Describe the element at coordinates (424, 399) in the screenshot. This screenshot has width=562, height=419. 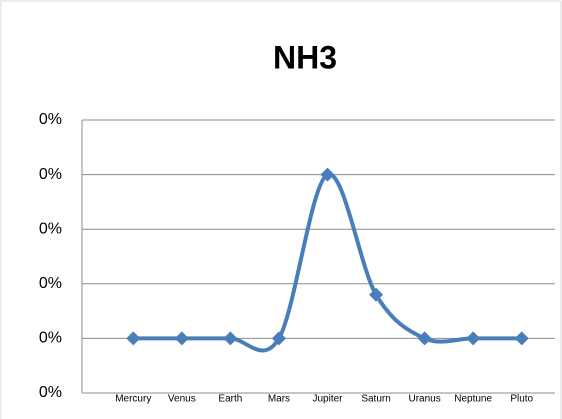
I see `x-tick-label: Uranus` at that location.